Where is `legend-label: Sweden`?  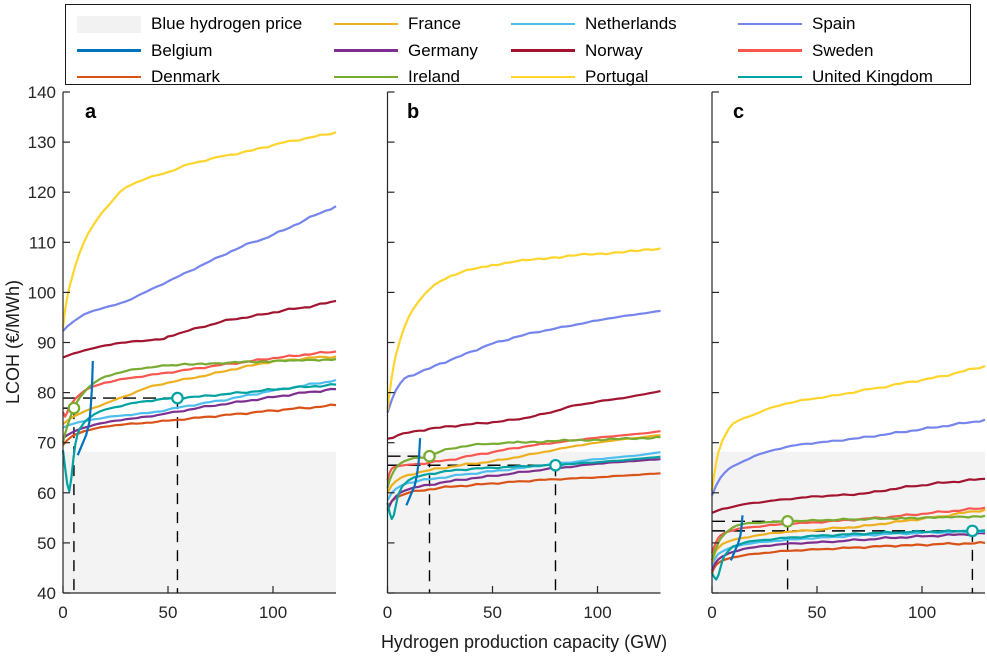
legend-label: Sweden is located at coordinates (843, 50).